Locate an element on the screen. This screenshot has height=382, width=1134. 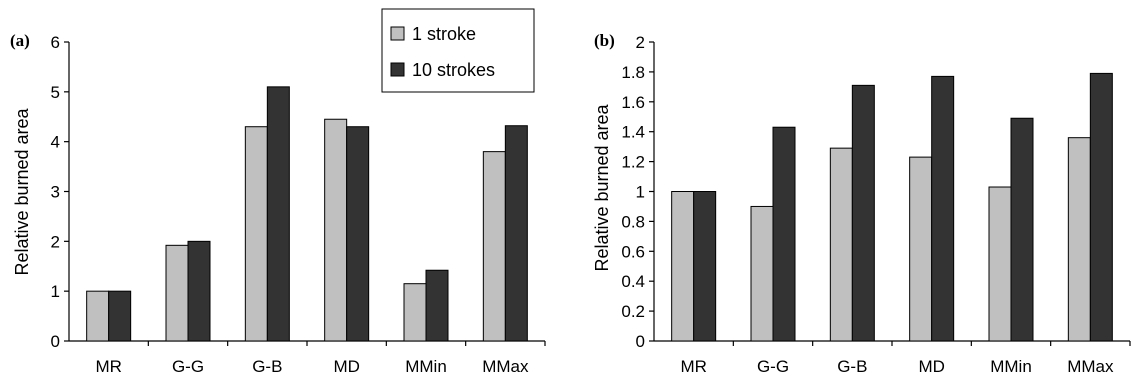
panel-b-label: (b) is located at coordinates (604, 40).